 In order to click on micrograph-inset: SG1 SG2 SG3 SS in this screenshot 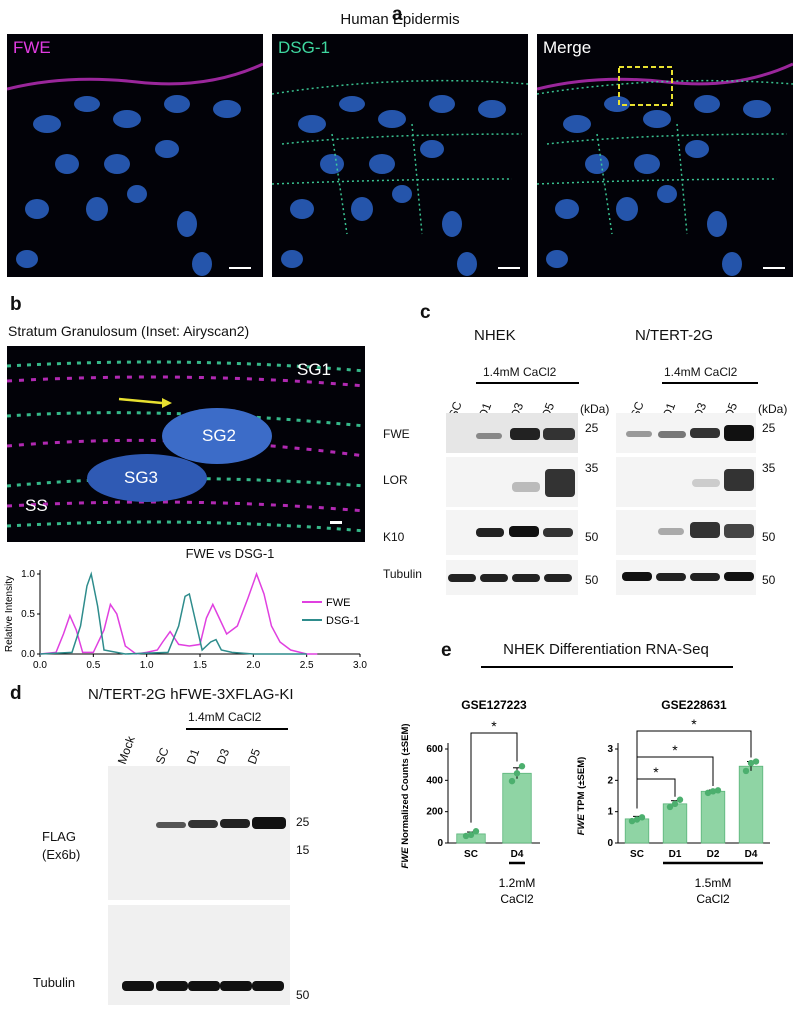, I will do `click(186, 444)`.